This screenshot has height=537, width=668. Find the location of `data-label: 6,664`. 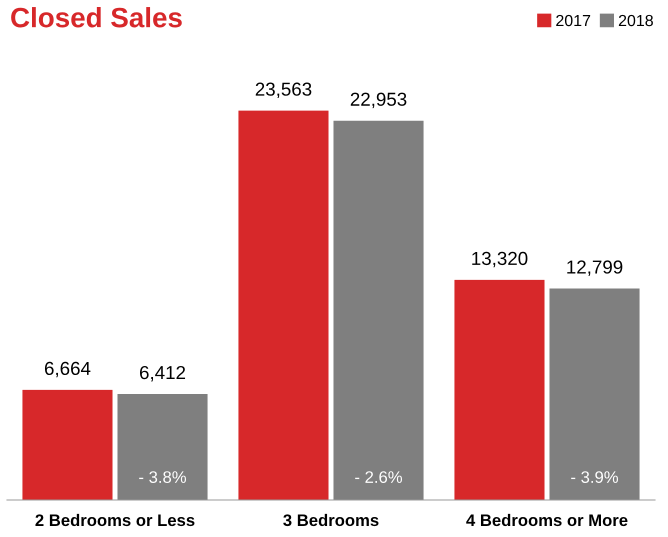

data-label: 6,664 is located at coordinates (67, 370).